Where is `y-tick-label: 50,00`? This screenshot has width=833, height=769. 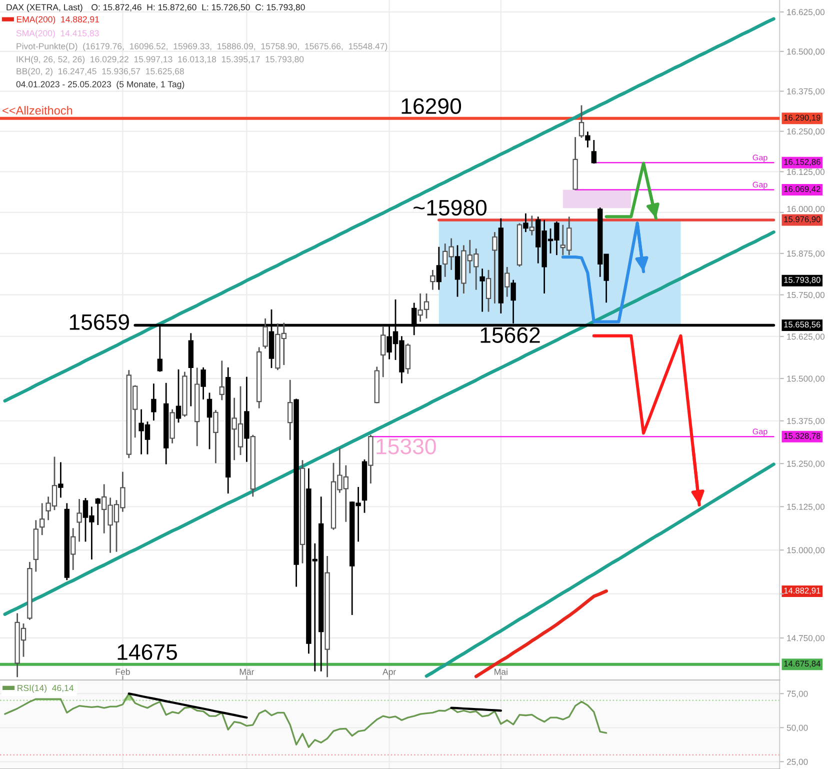
y-tick-label: 50,00 is located at coordinates (797, 728).